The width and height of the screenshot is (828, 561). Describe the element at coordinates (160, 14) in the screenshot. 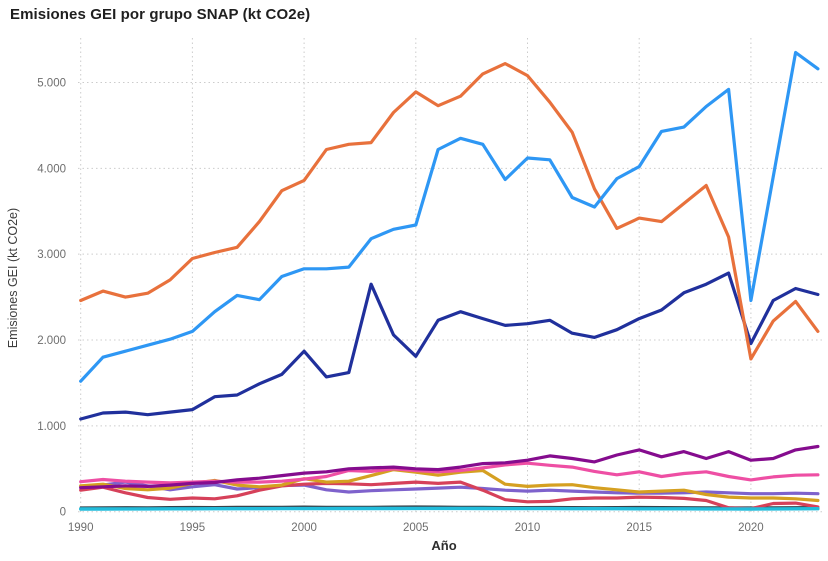

I see `chart-title: Emisiones GEI por grupo SNAP (kt CO2e)` at that location.